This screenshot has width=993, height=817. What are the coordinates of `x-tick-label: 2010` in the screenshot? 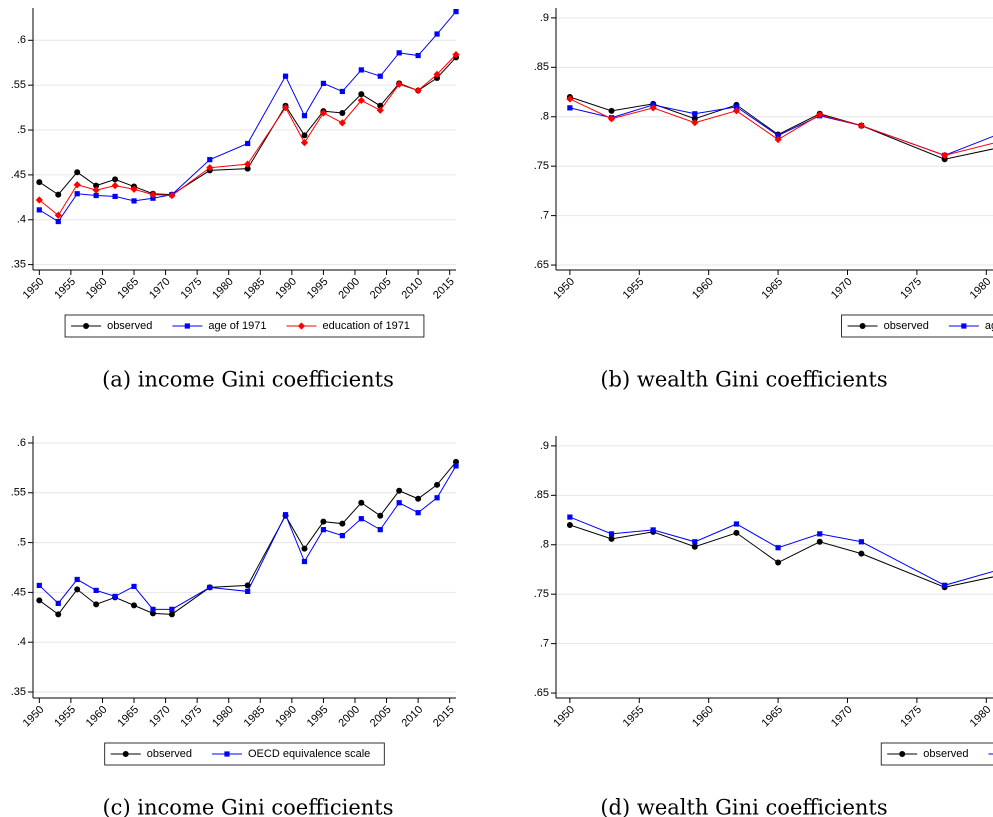 It's located at (412, 289).